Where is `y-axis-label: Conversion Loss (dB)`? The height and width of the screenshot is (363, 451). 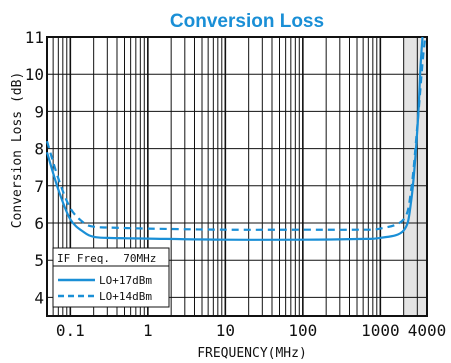 y-axis-label: Conversion Loss (dB) is located at coordinates (17, 150).